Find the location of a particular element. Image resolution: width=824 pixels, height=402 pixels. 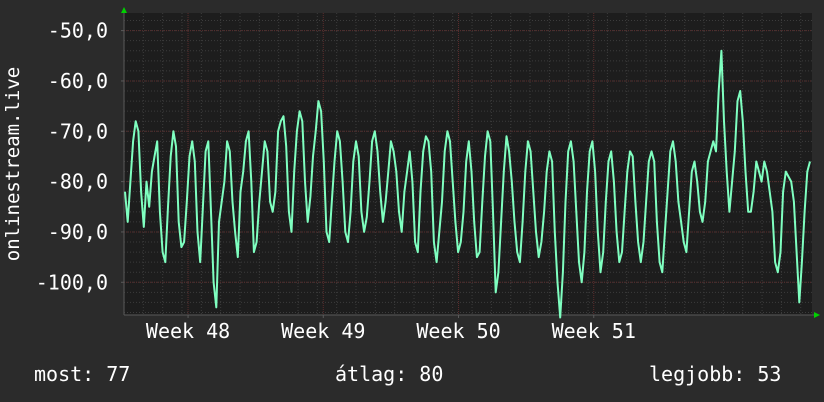

x-tick-label: Week 48 is located at coordinates (188, 331).